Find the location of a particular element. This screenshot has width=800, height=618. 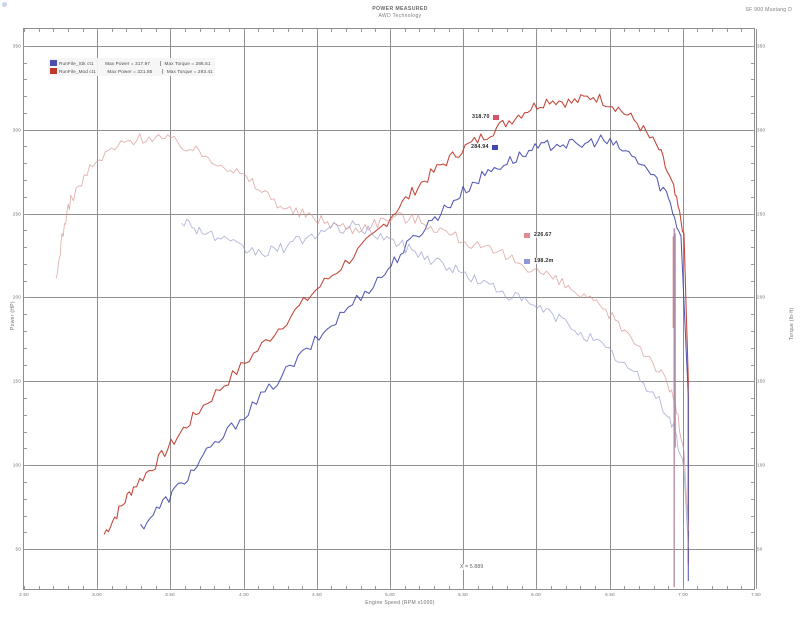

callout-torque-red: 226.67 is located at coordinates (537, 235).